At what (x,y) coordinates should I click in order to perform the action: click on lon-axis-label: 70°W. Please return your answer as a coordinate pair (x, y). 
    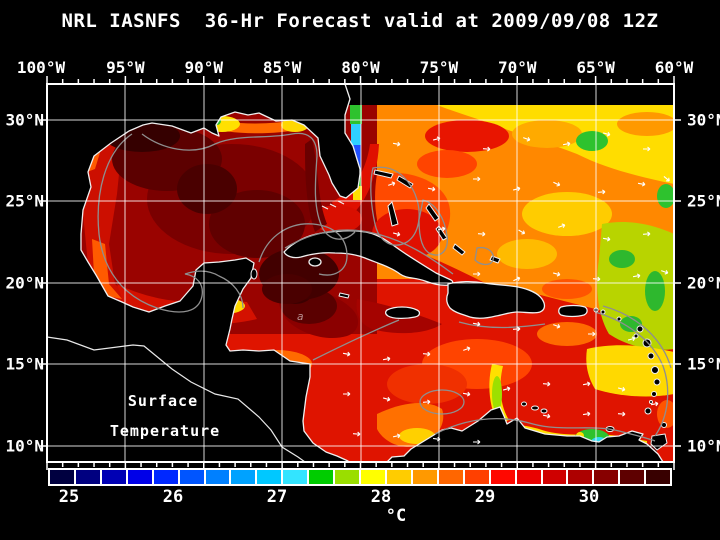
    Looking at the image, I should click on (517, 67).